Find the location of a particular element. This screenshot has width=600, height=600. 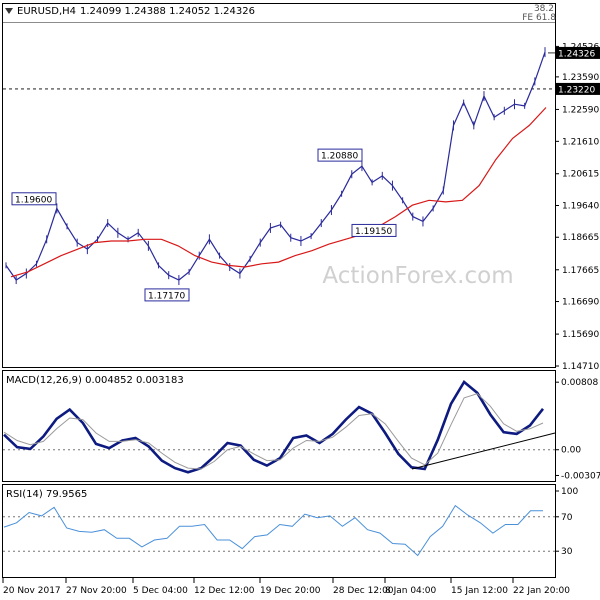

current-price-label: 1.24326 is located at coordinates (576, 54).